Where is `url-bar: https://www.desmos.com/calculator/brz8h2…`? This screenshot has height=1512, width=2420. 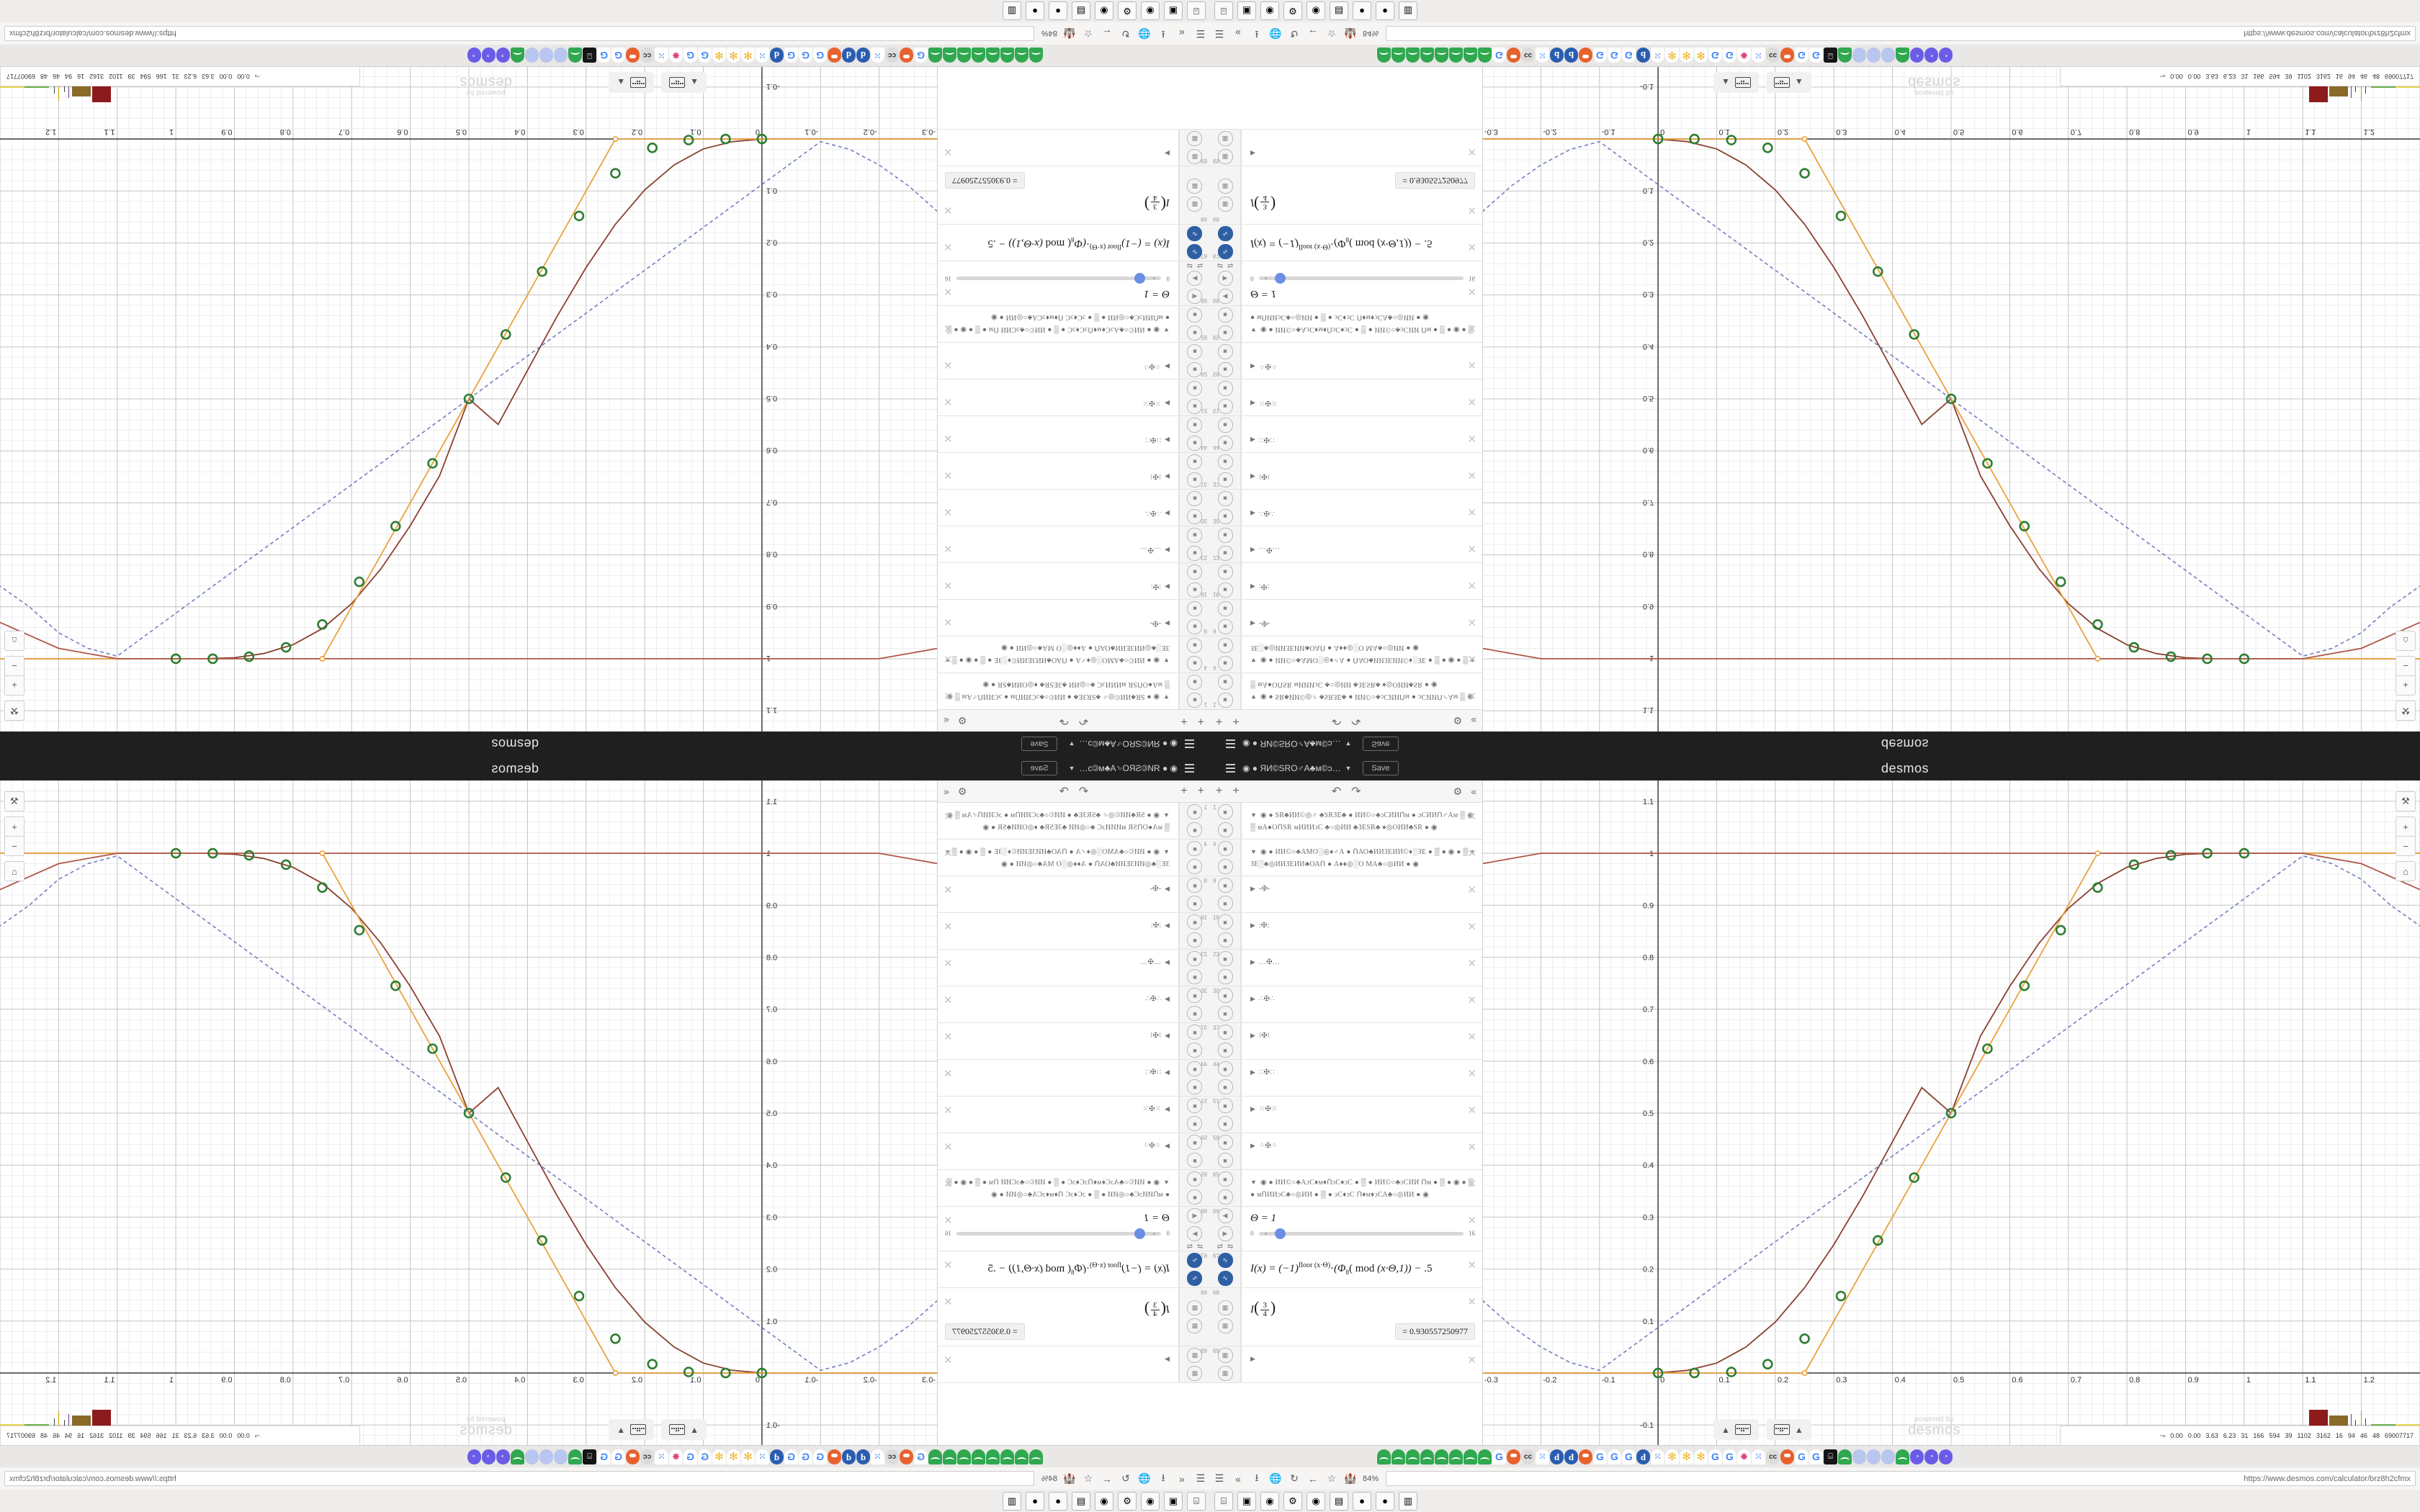 url-bar: https://www.desmos.com/calculator/brz8h2… is located at coordinates (1901, 1478).